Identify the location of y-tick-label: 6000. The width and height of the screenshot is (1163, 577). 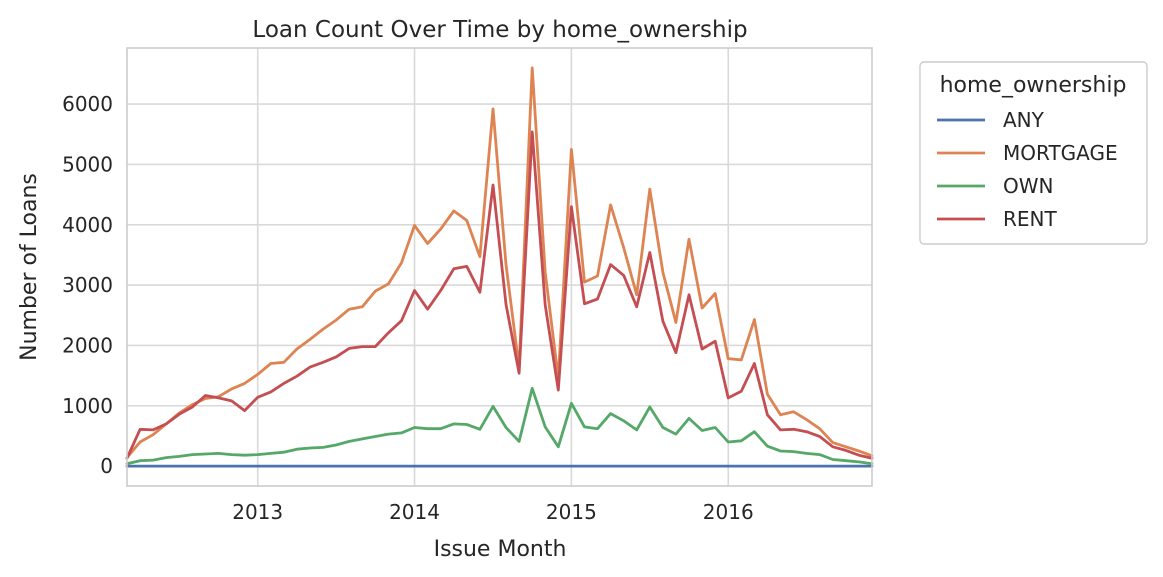
(87, 104).